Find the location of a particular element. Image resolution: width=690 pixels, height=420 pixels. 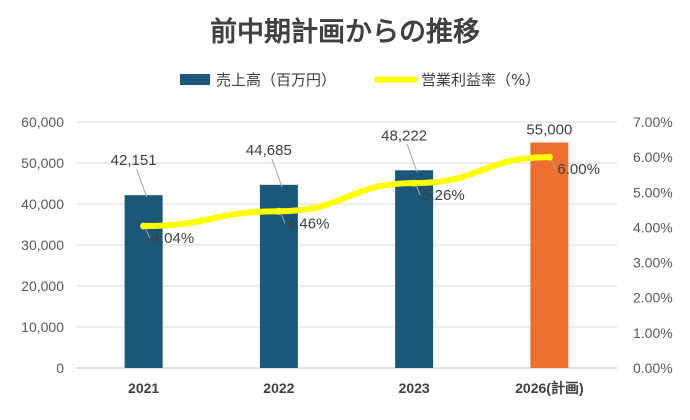

line-data-label: 4.46% is located at coordinates (308, 223).